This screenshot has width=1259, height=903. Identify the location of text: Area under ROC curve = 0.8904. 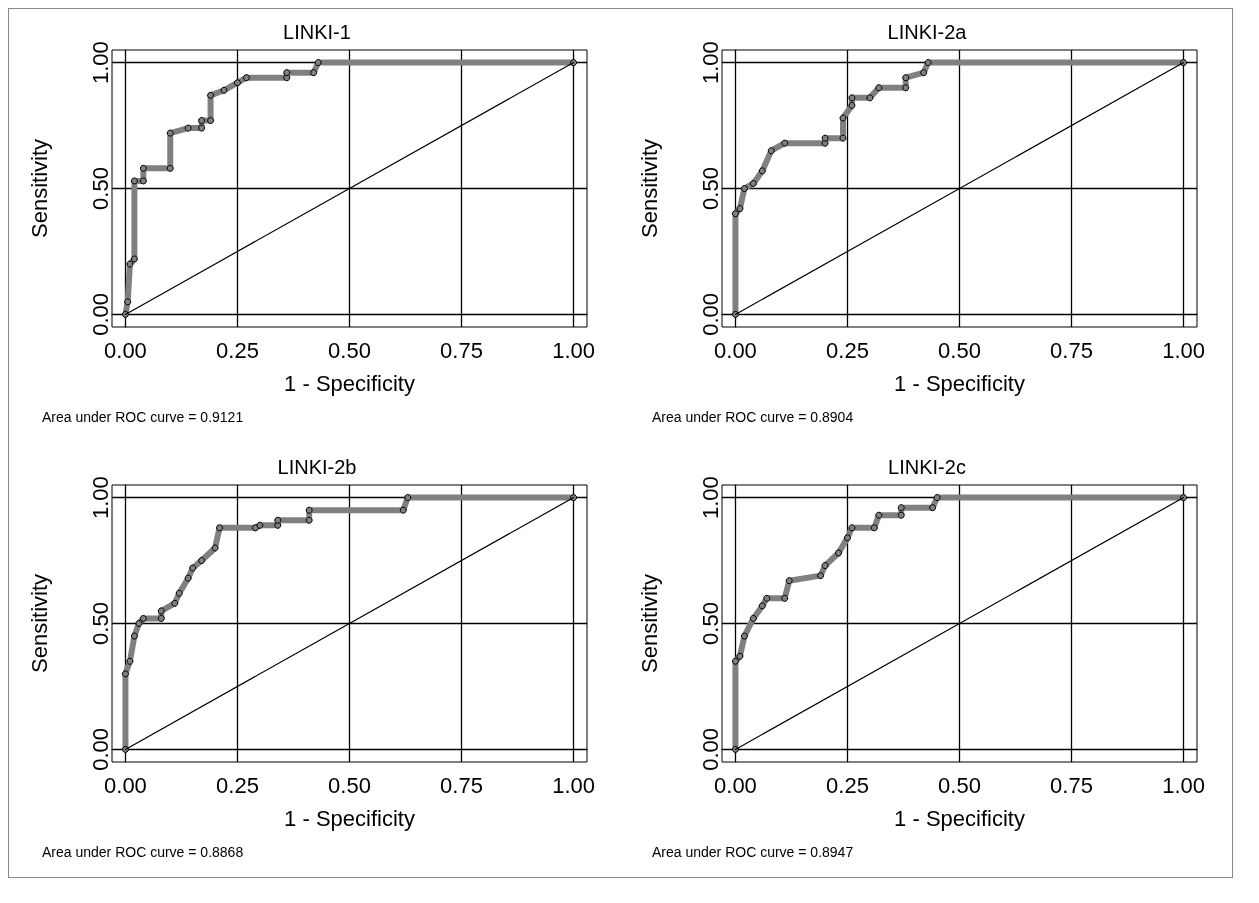
(753, 417).